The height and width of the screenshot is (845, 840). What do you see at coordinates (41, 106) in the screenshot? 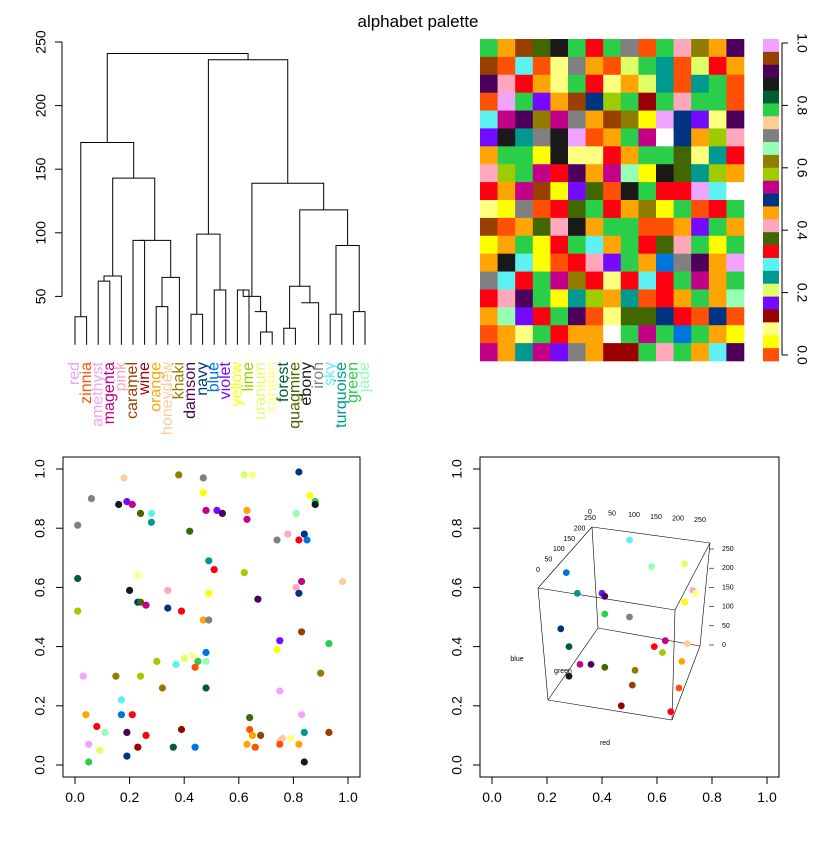
I see `dendrogram-y-tick-label: 200` at bounding box center [41, 106].